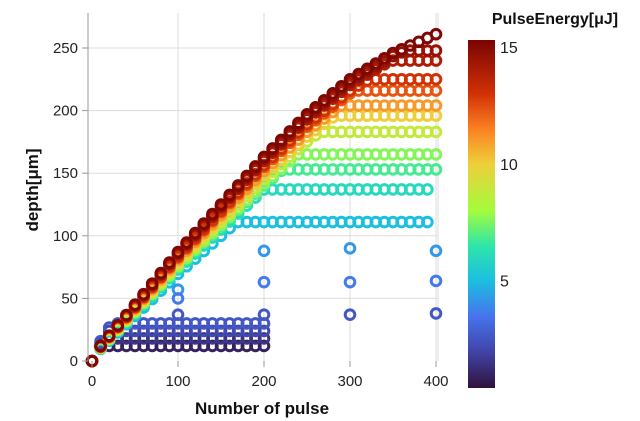 The width and height of the screenshot is (640, 421). What do you see at coordinates (263, 381) in the screenshot?
I see `x-tick-label: 200` at bounding box center [263, 381].